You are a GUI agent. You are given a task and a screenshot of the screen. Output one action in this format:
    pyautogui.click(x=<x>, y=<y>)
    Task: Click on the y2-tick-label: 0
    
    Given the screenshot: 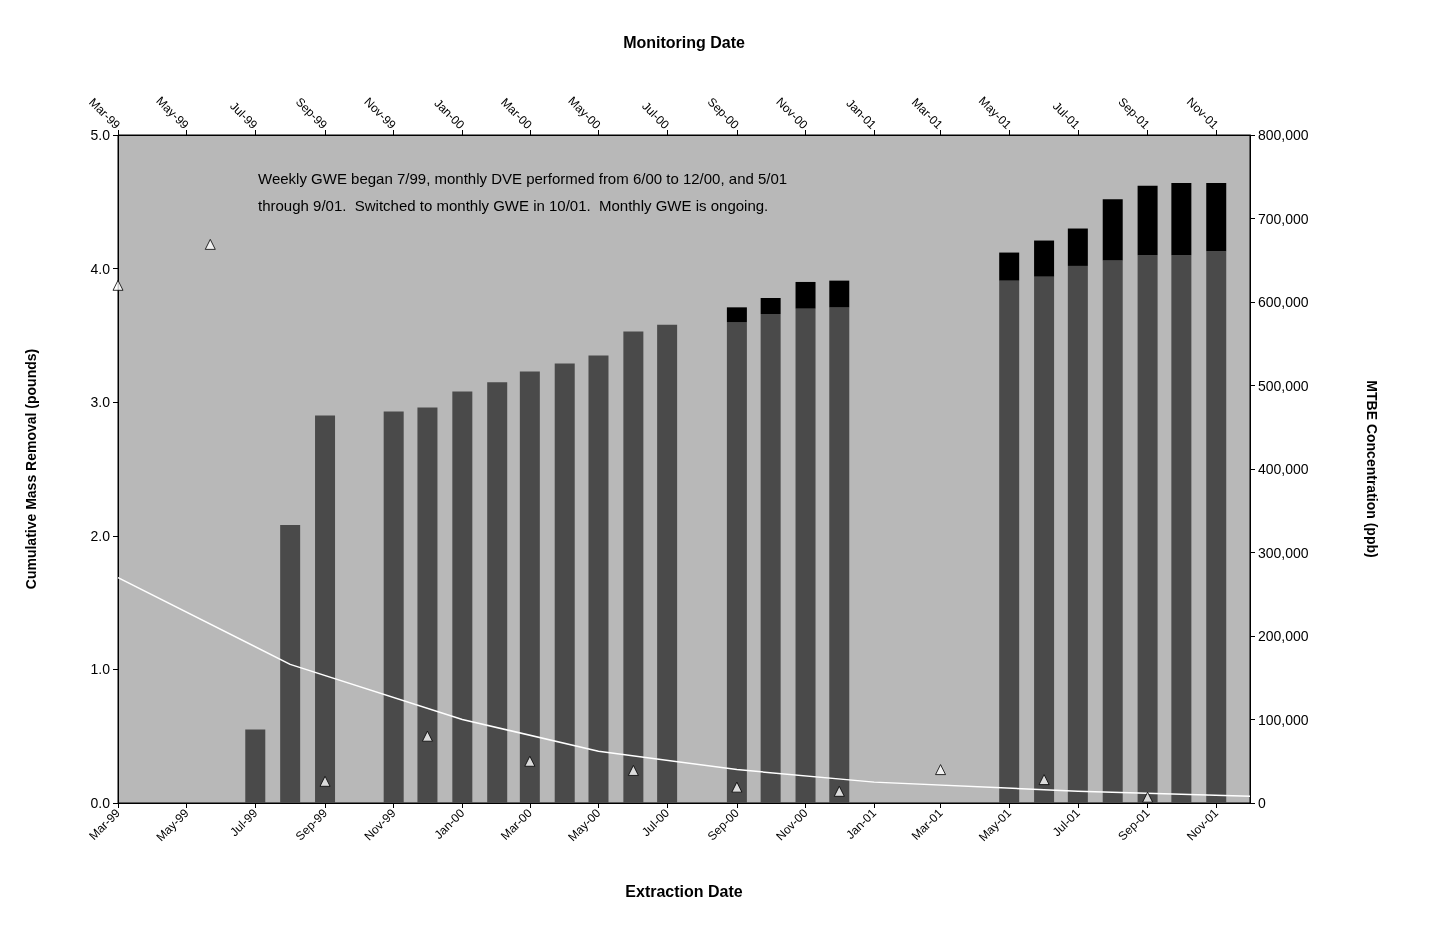 What is the action you would take?
    pyautogui.click(x=1262, y=803)
    